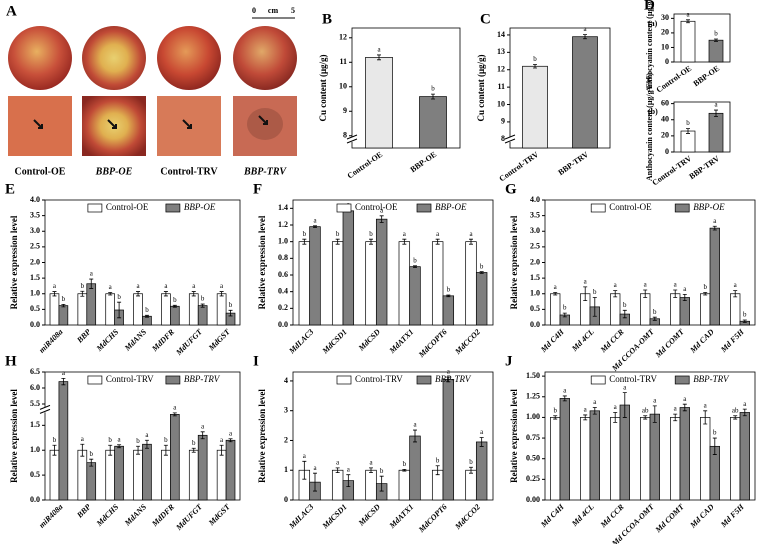  Describe the element at coordinates (265, 171) in the screenshot. I see `photo-caption: BBP-TRV` at that location.